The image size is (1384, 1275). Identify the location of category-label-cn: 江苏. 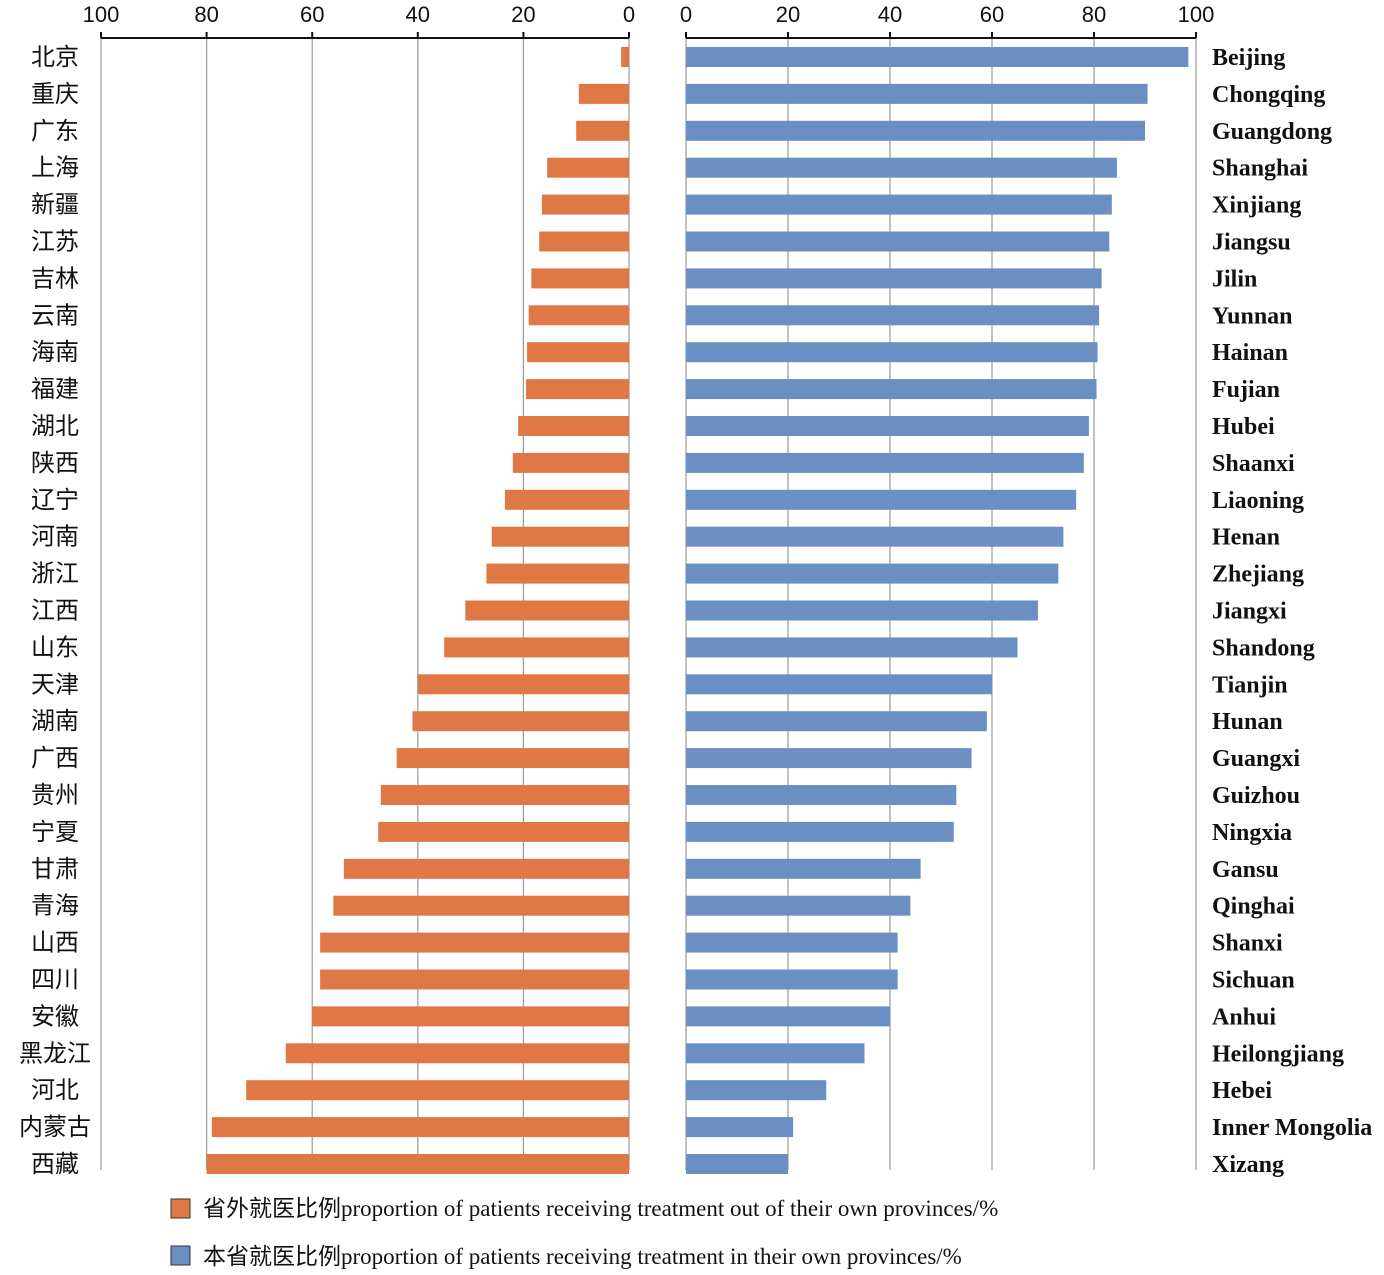
(55, 242).